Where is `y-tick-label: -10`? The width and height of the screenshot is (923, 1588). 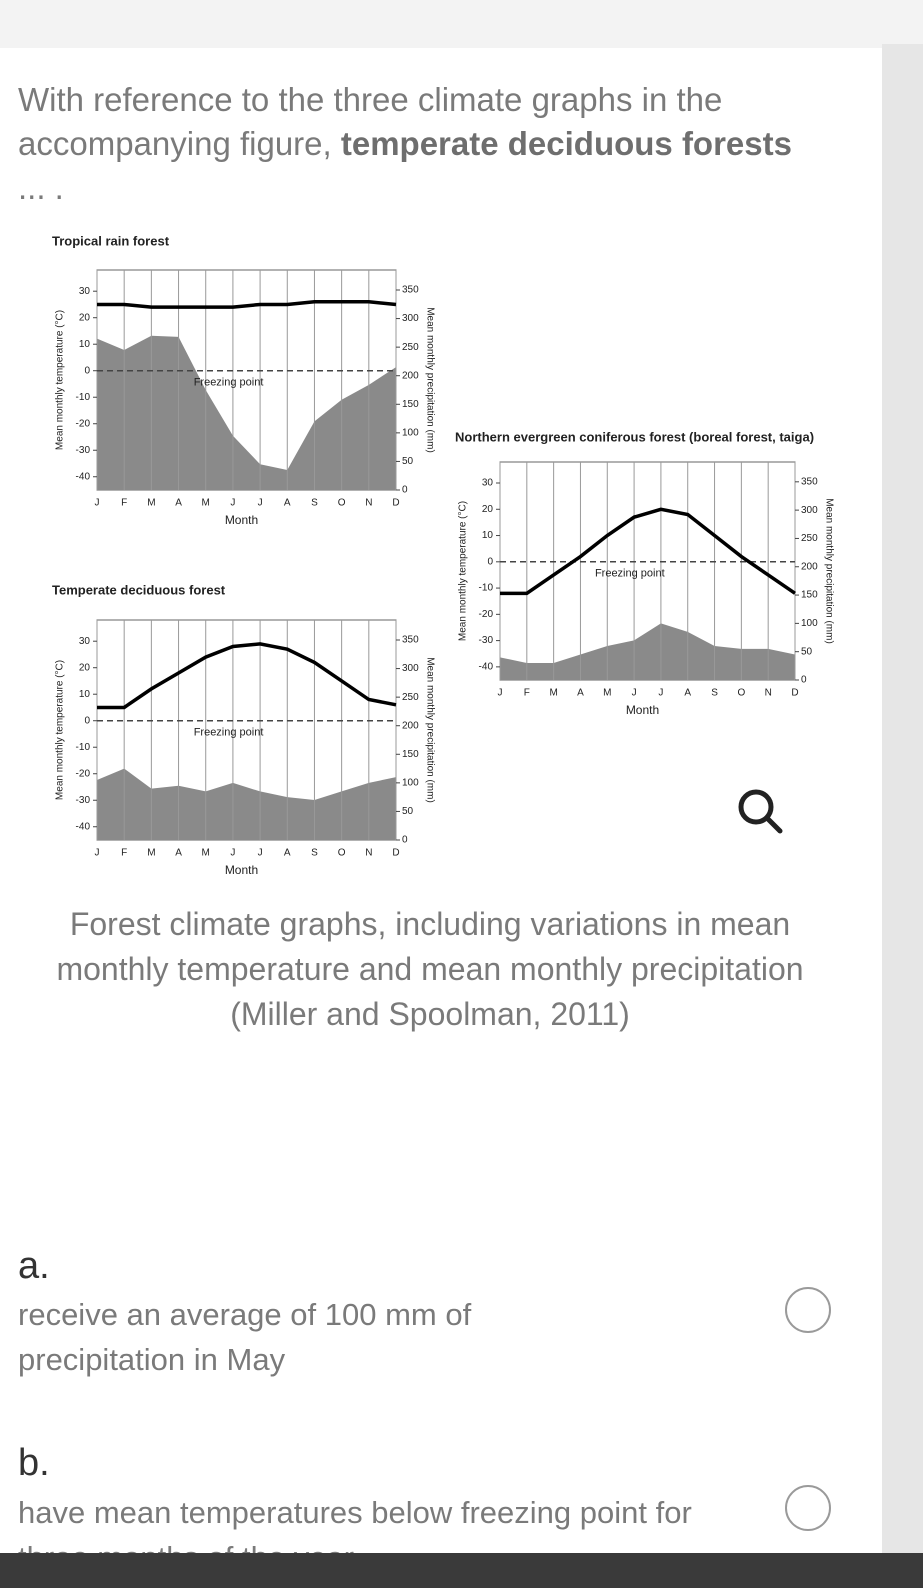 y-tick-label: -10 is located at coordinates (83, 397).